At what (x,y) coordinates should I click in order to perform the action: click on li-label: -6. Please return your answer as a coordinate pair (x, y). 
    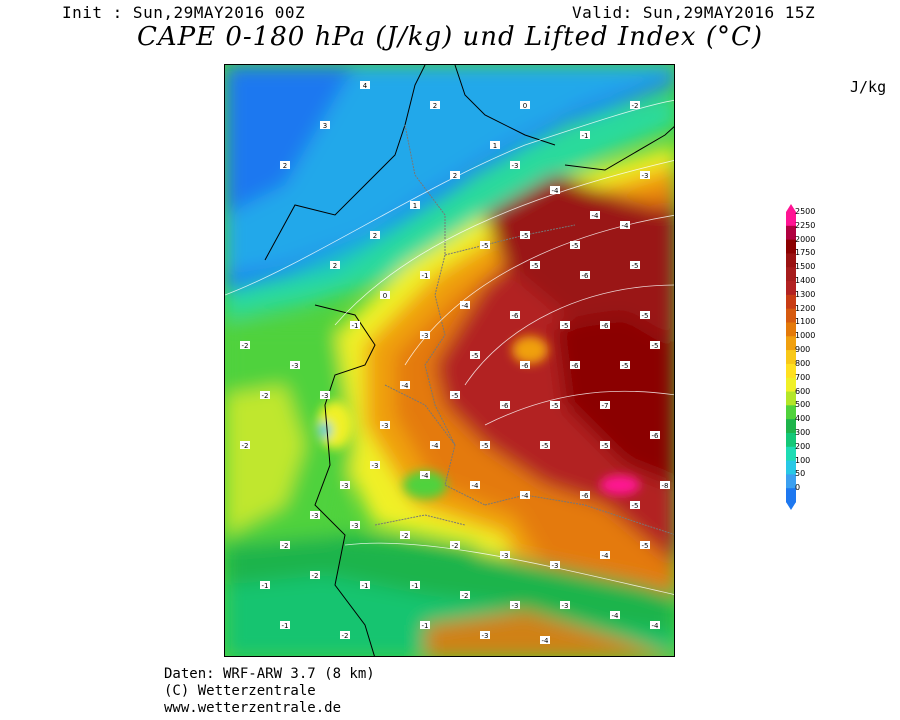
    Looking at the image, I should click on (585, 495).